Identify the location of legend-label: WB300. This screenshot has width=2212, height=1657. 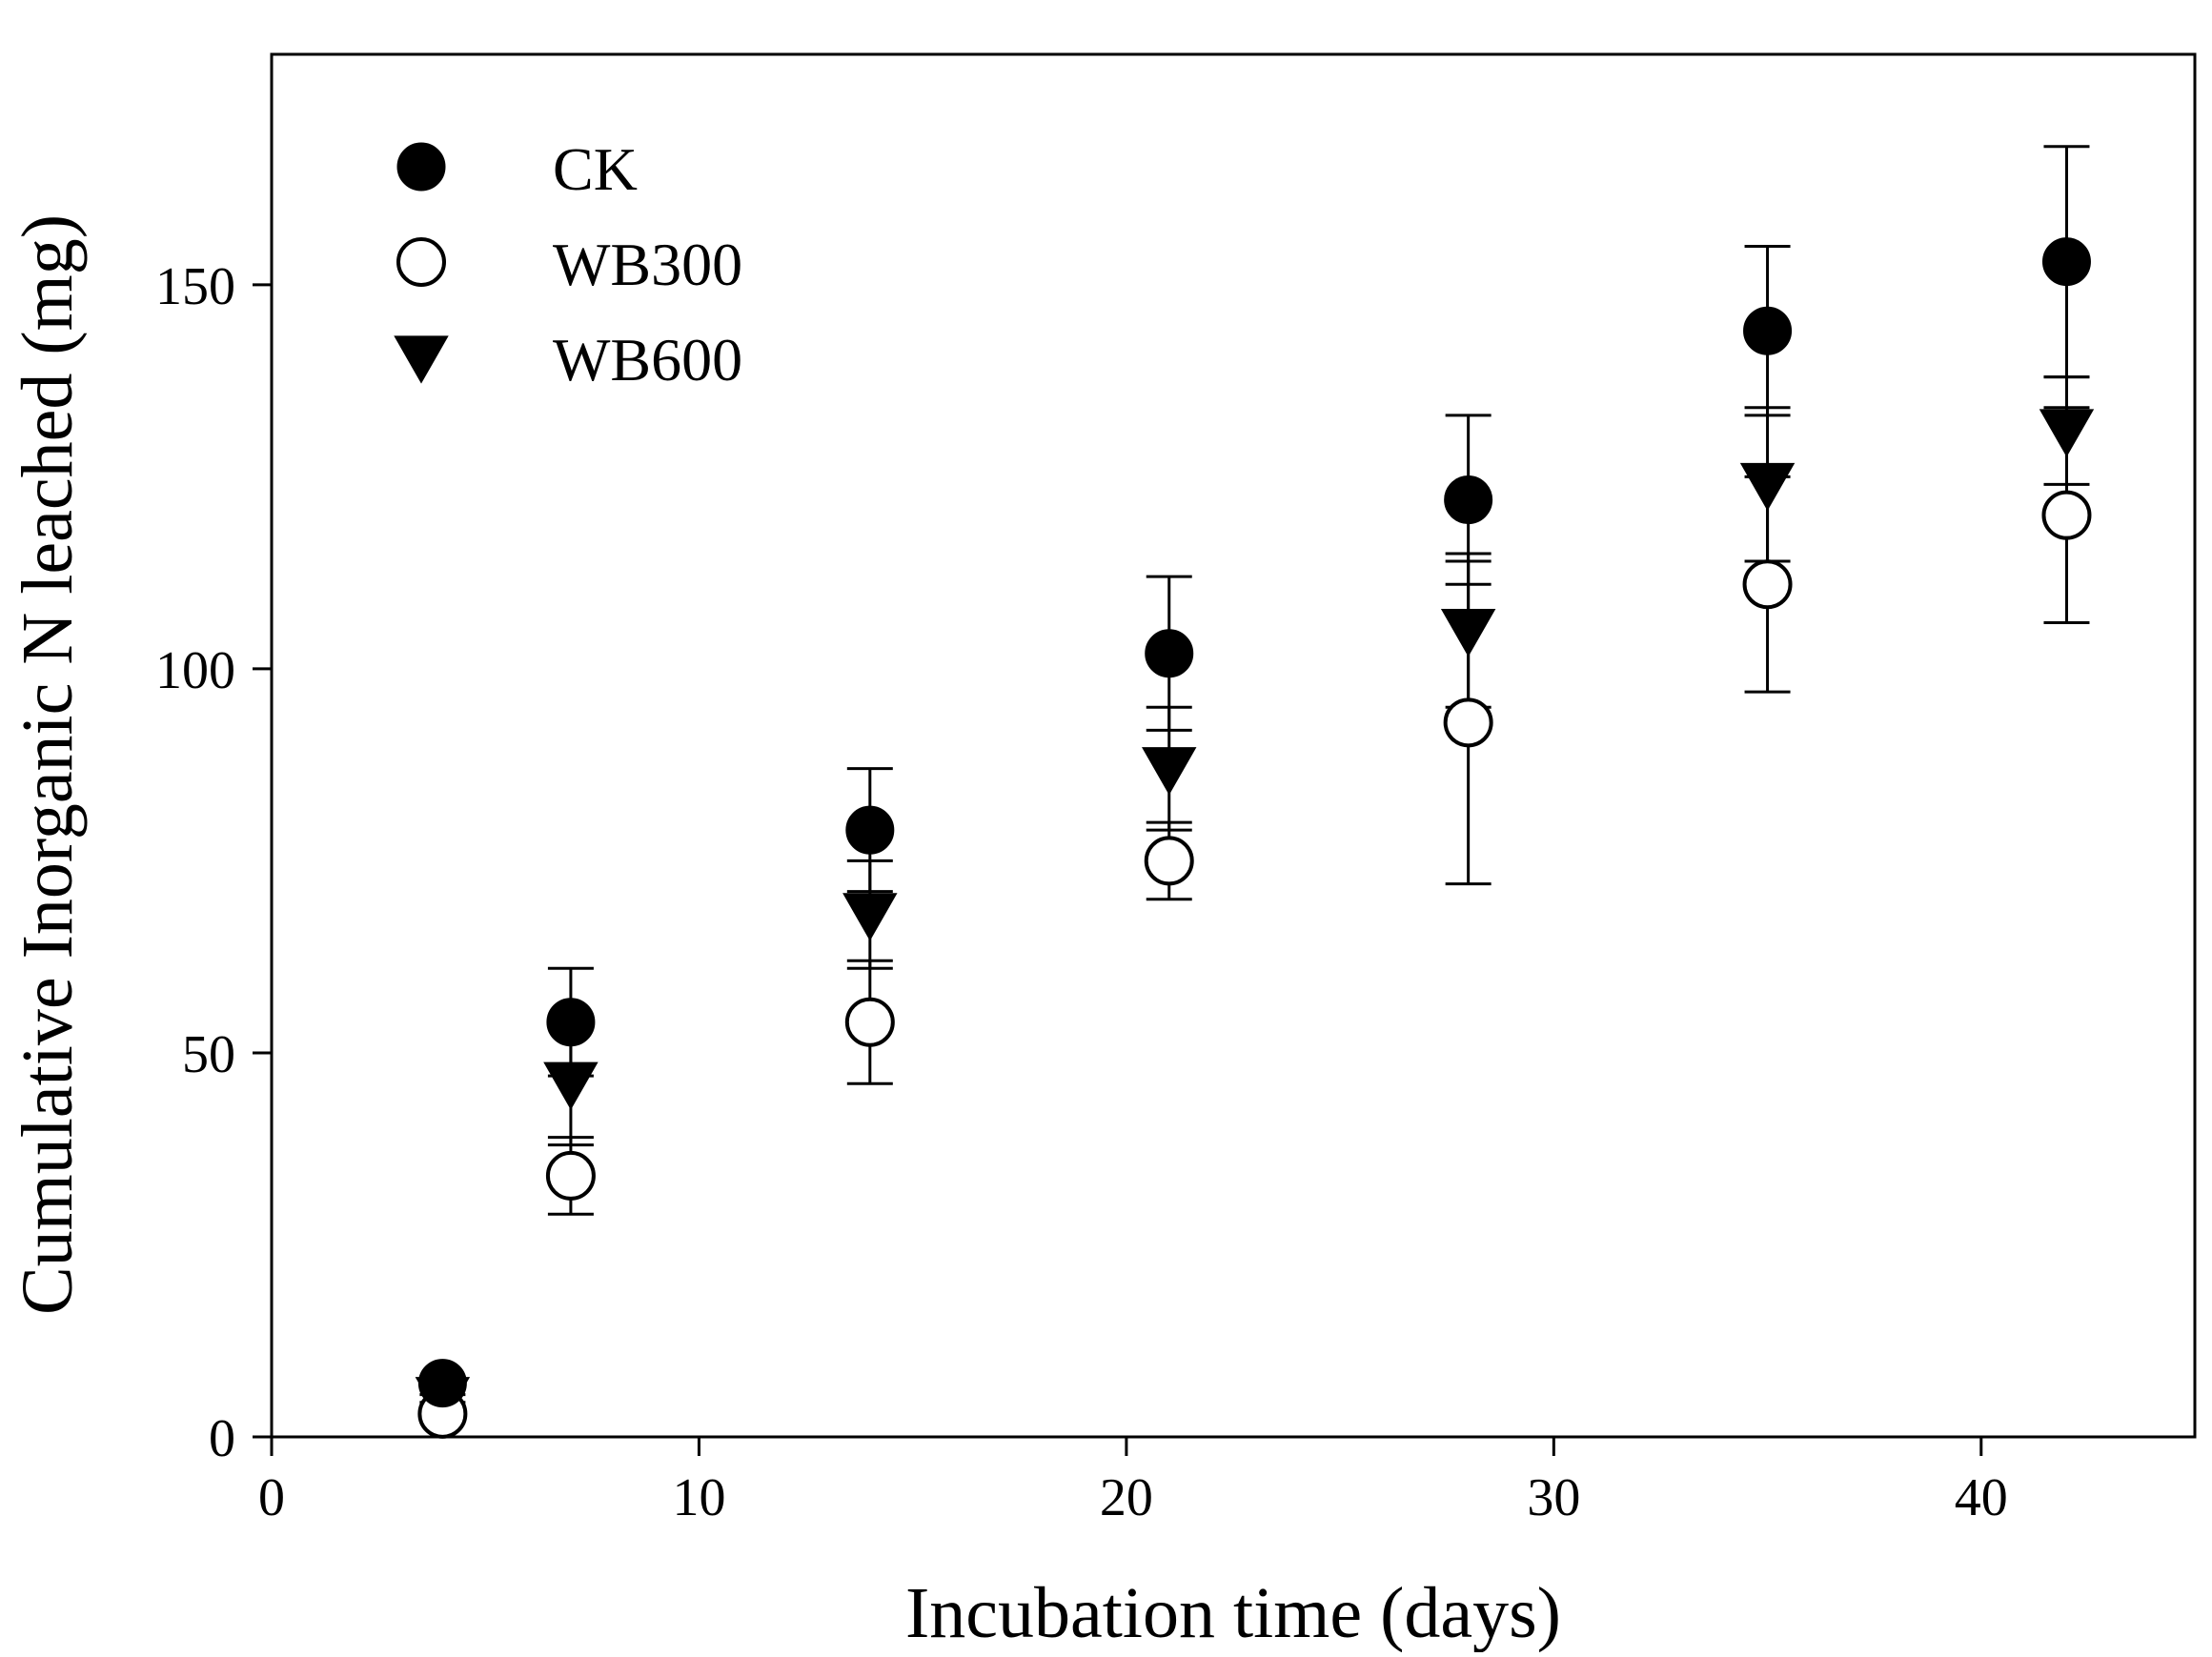
(647, 264).